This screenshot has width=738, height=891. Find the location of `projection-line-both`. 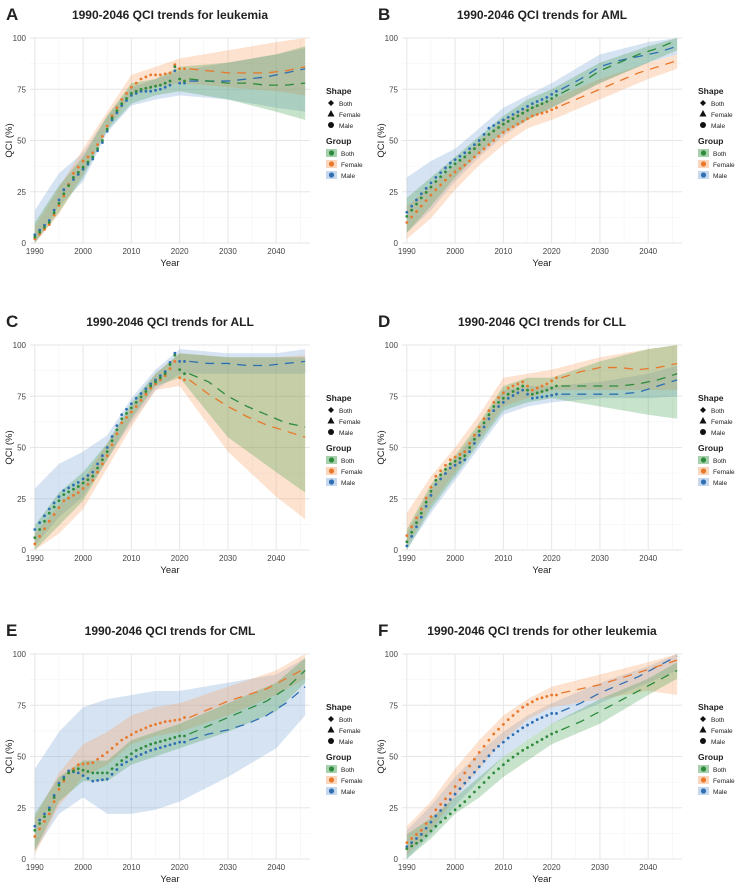

projection-line-both is located at coordinates (247, 82).